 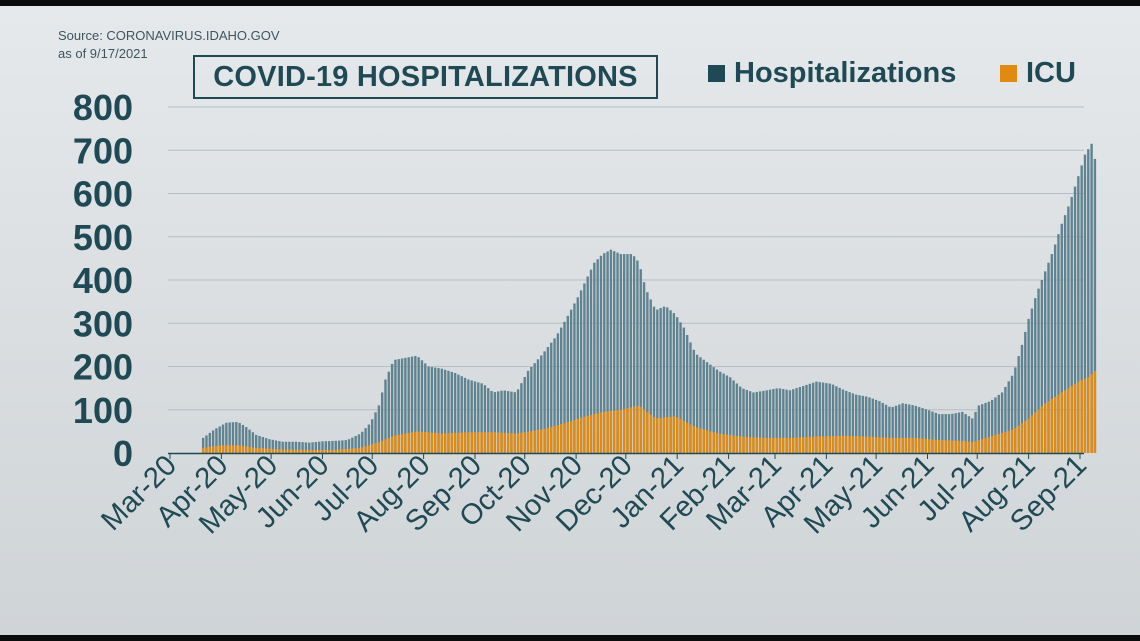 What do you see at coordinates (1051, 72) in the screenshot?
I see `legend-label-icu: ICU` at bounding box center [1051, 72].